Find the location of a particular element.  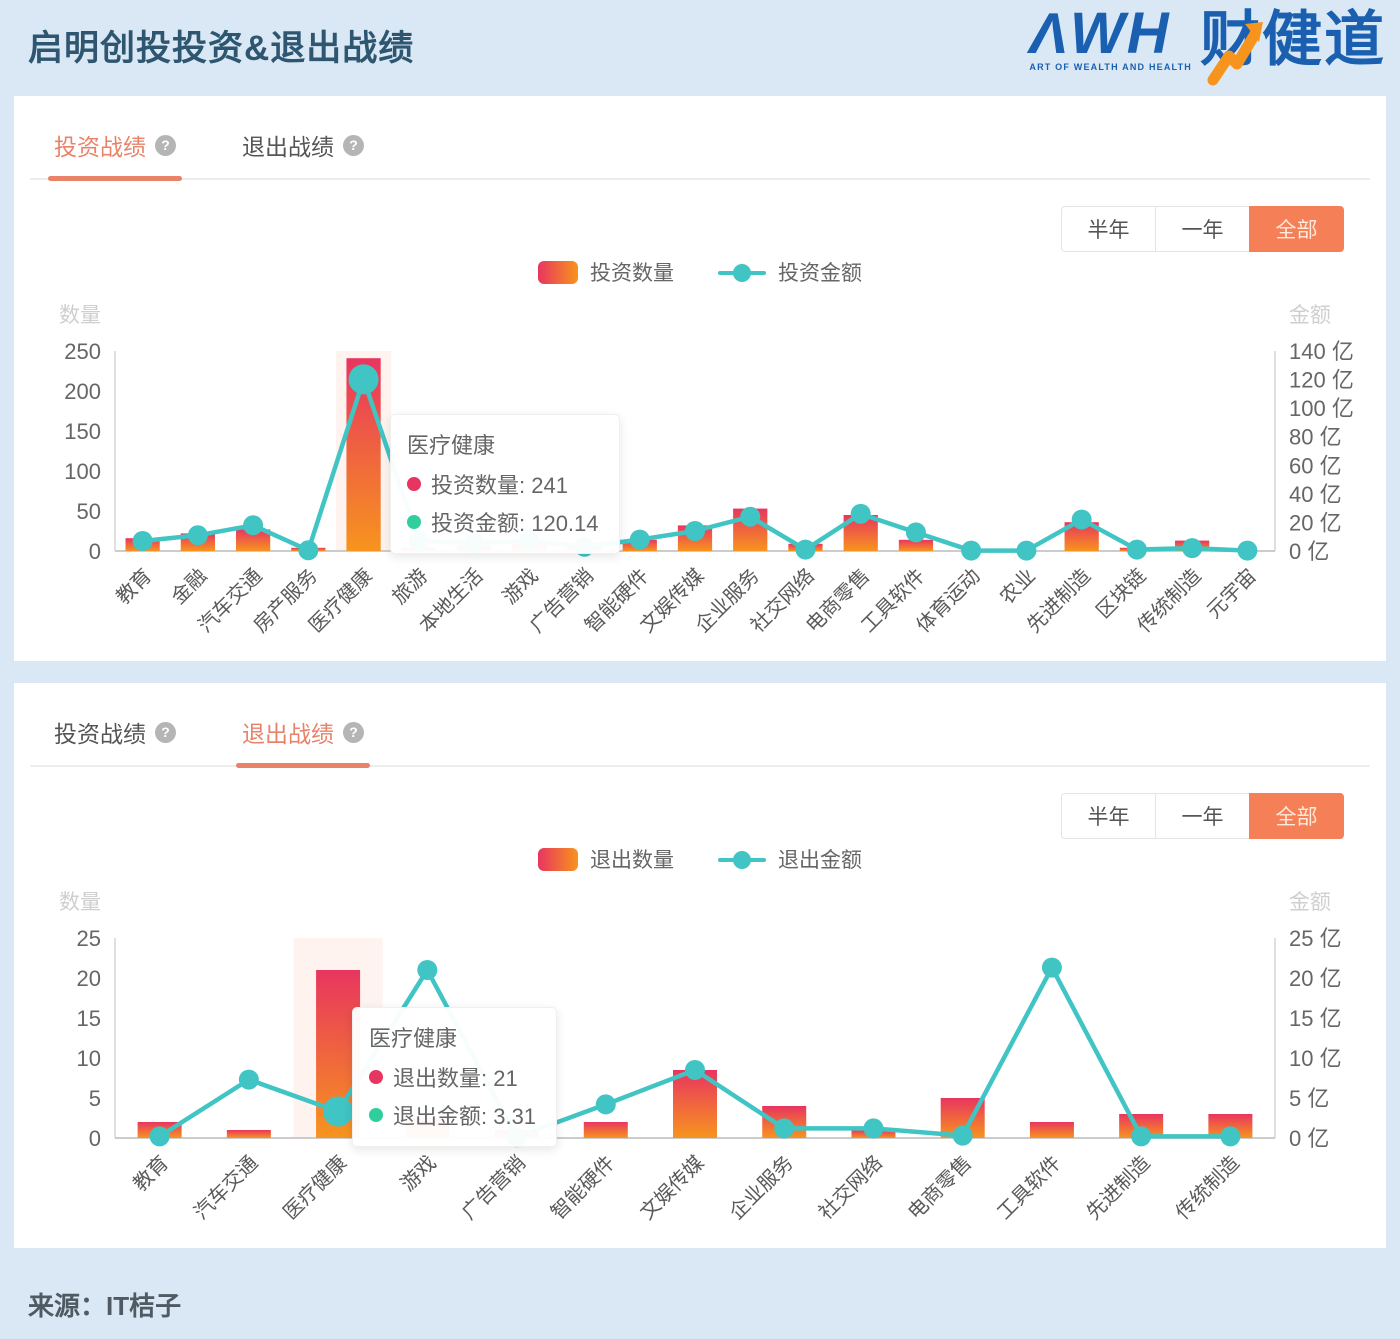

chart-legend: 退出数量 退出金额 is located at coordinates (700, 859).